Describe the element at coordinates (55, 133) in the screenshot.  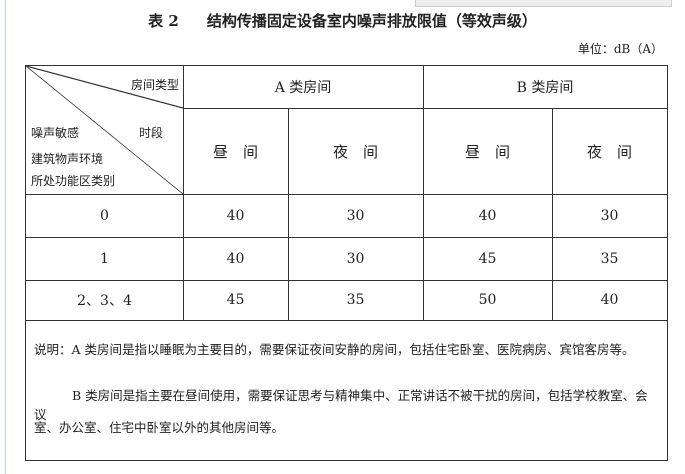
I see `corner-row-1: 噪声敏感` at that location.